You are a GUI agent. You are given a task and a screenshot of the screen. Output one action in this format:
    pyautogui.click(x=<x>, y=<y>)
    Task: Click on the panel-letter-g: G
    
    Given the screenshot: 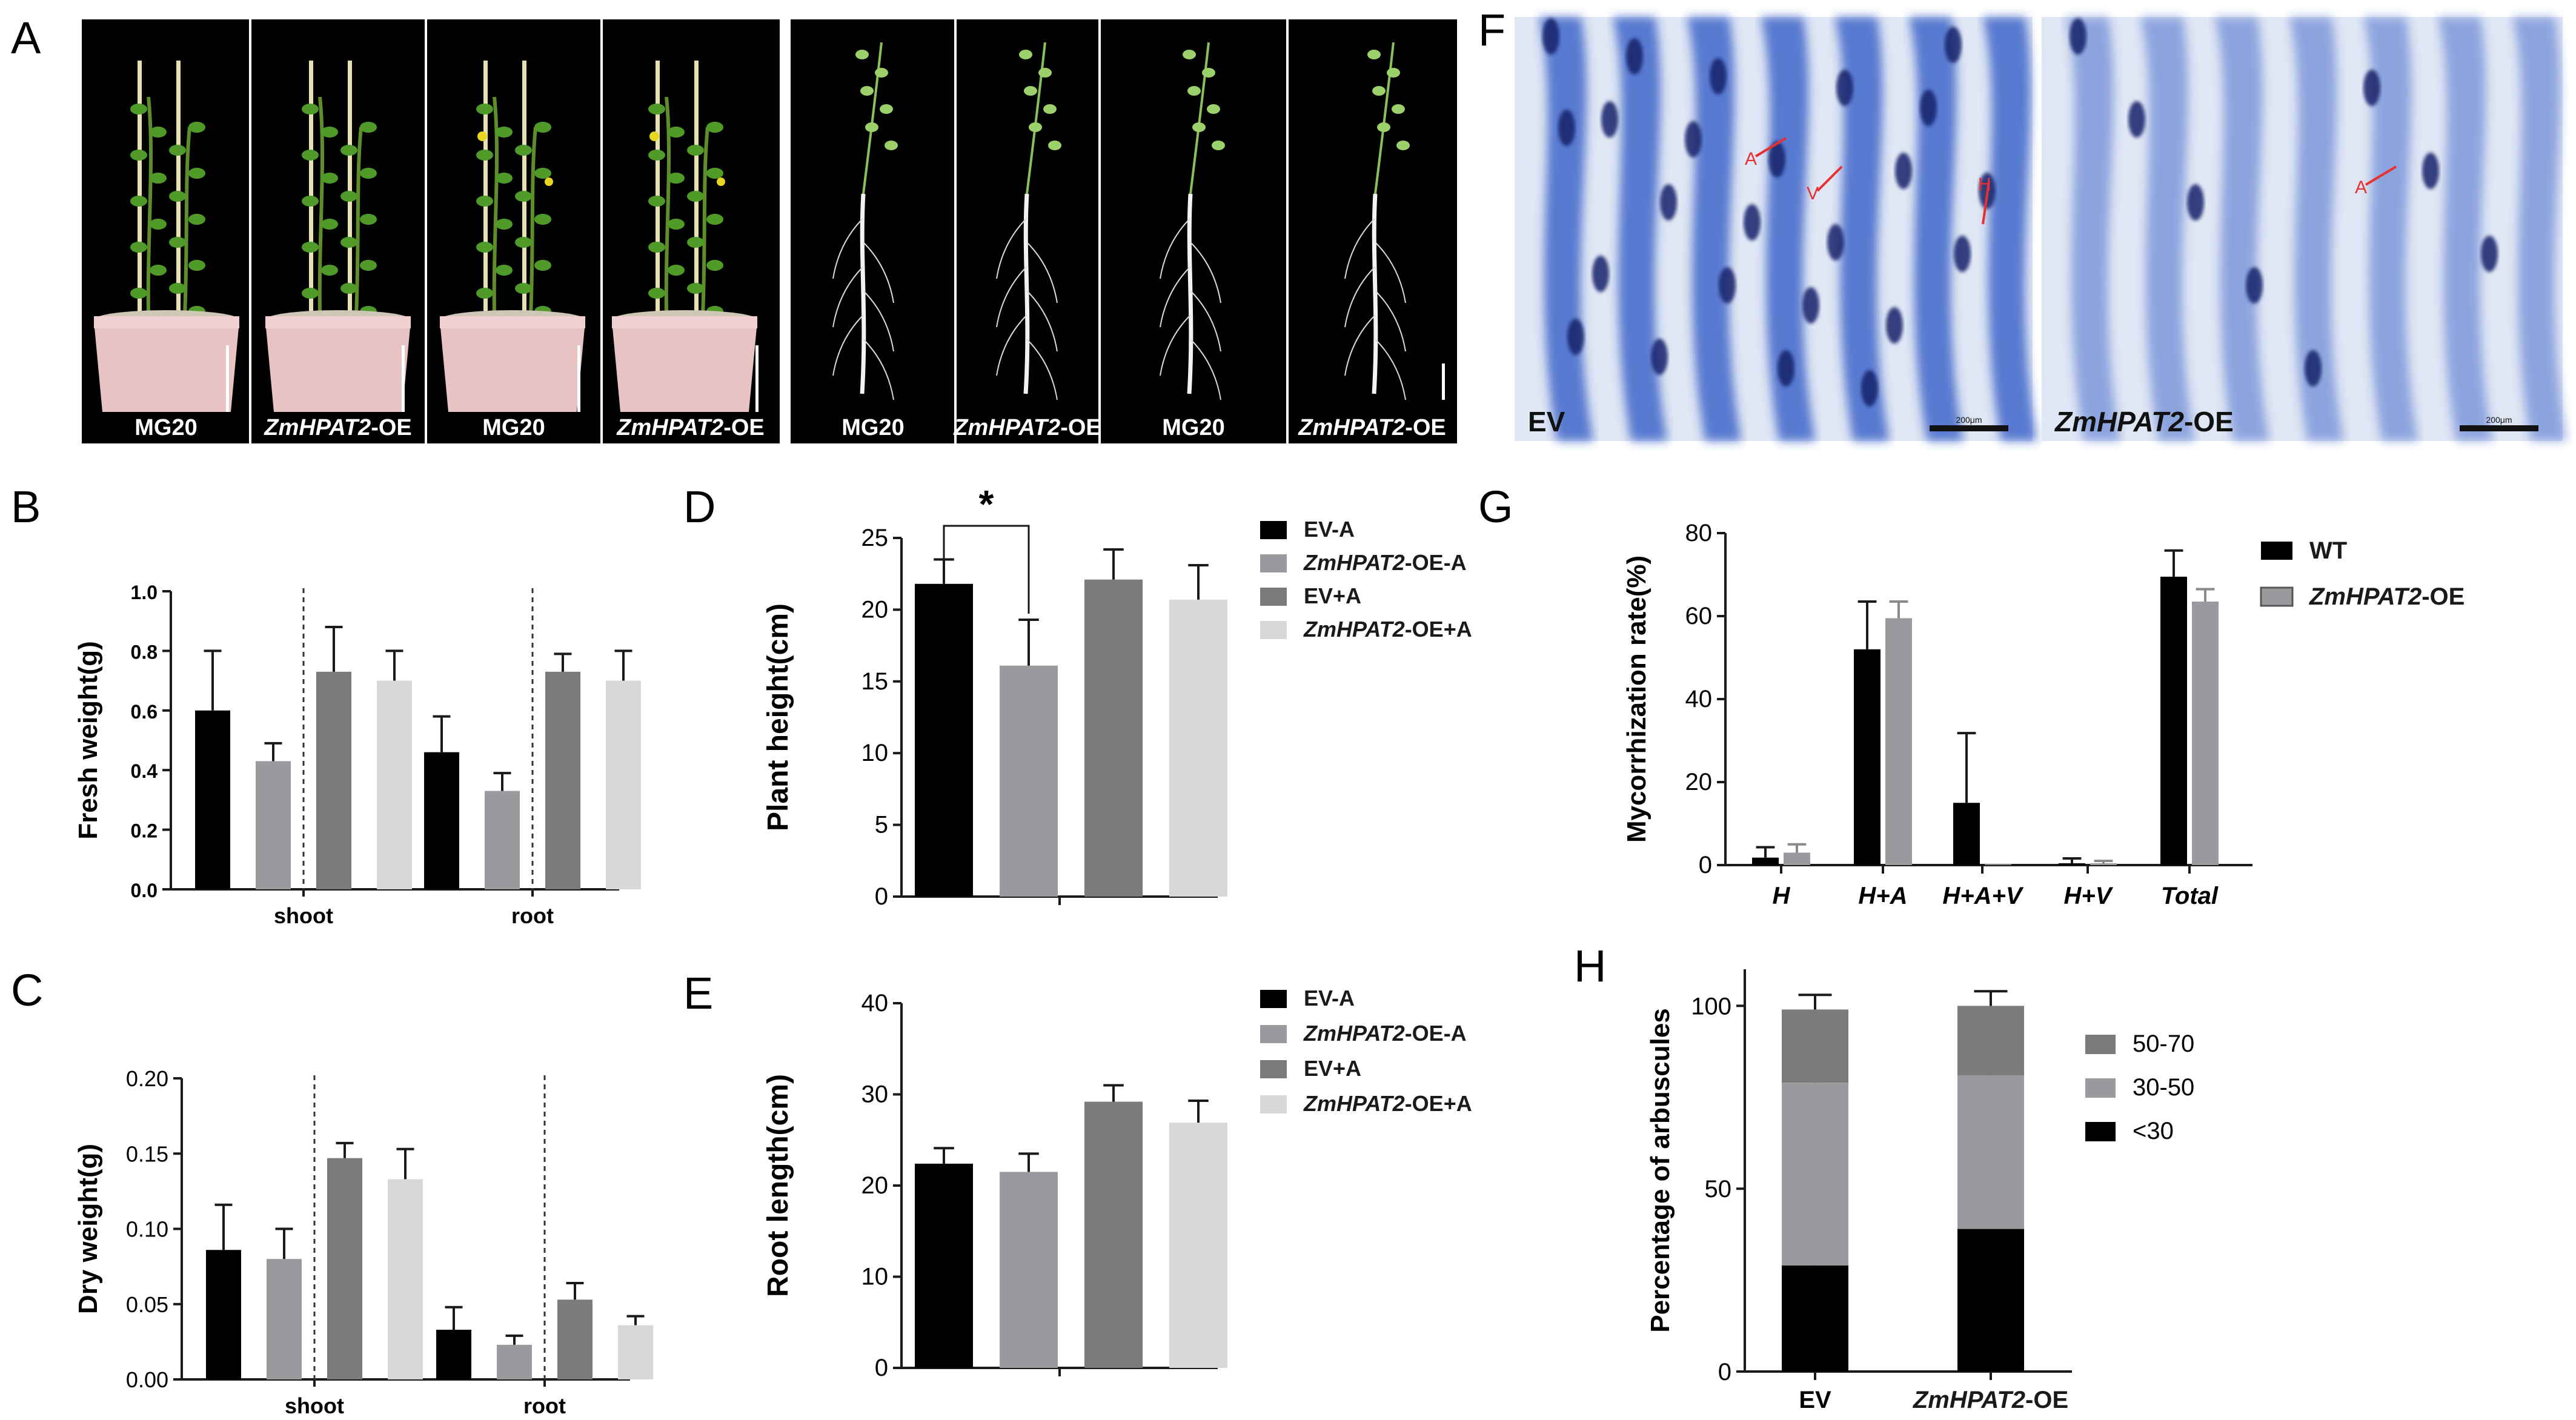 What is the action you would take?
    pyautogui.click(x=1495, y=507)
    